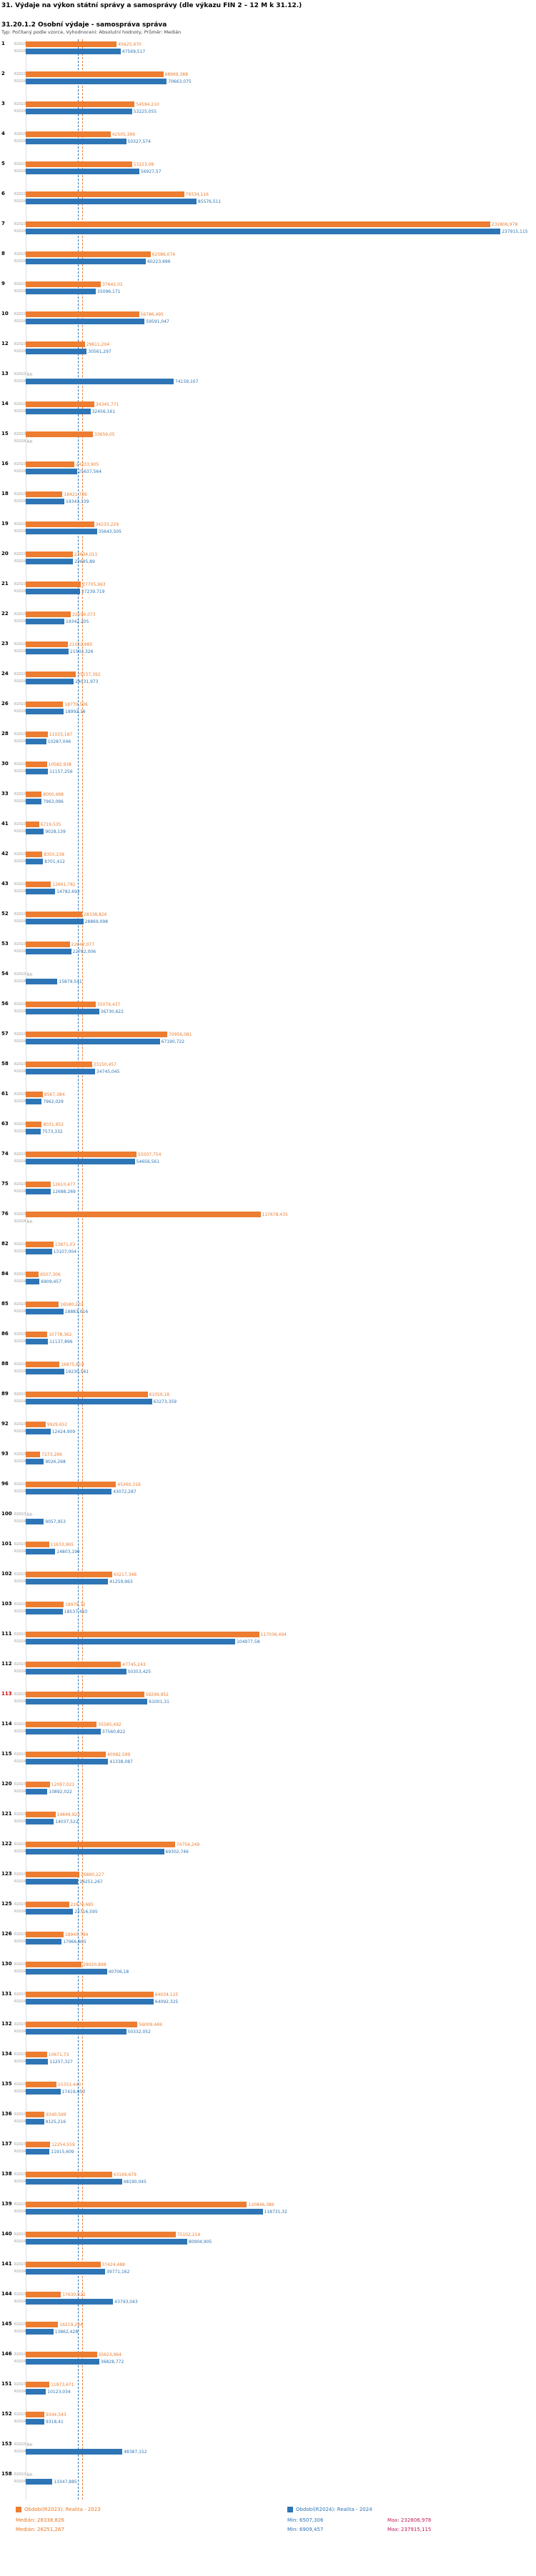 The height and width of the screenshot is (2576, 536). What do you see at coordinates (275, 554) in the screenshot?
I see `bar-line-r2023: R2023 23634,011` at bounding box center [275, 554].